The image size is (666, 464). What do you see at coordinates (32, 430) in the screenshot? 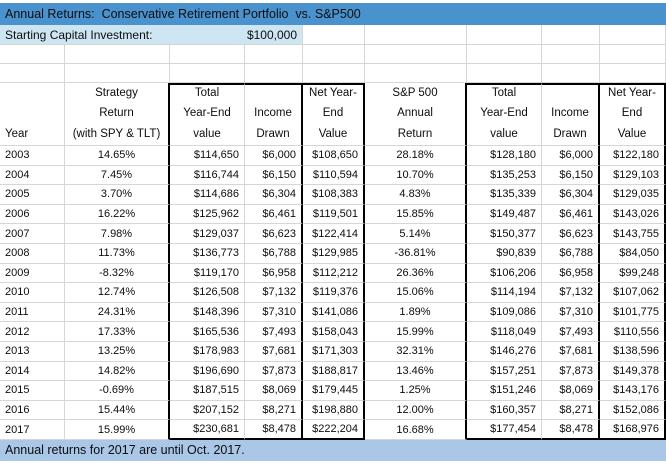
I see `table-cell: 2017` at bounding box center [32, 430].